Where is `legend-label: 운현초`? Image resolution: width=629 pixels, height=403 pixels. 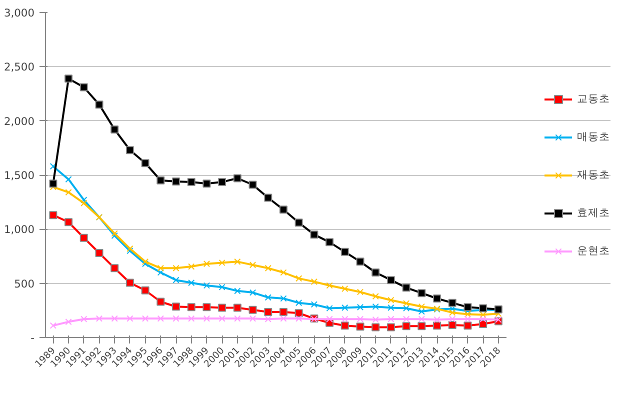 legend-label: 운현초 is located at coordinates (593, 251).